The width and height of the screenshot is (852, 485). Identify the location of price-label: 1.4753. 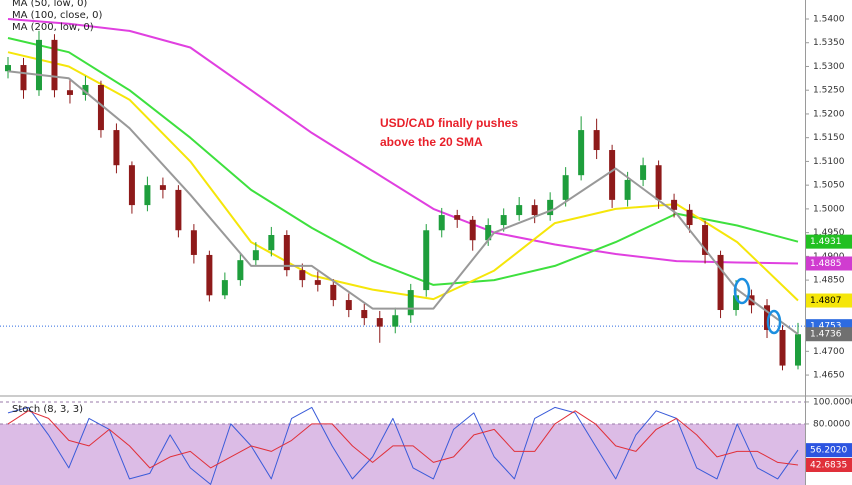
(826, 327).